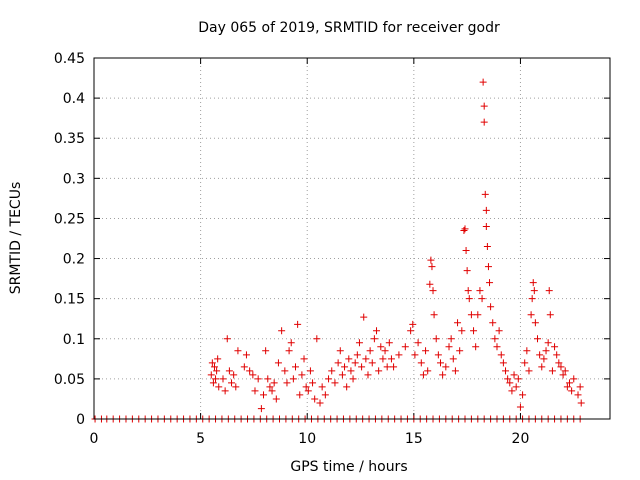 The height and width of the screenshot is (480, 640). I want to click on y-tick-label: 0.35, so click(69, 139).